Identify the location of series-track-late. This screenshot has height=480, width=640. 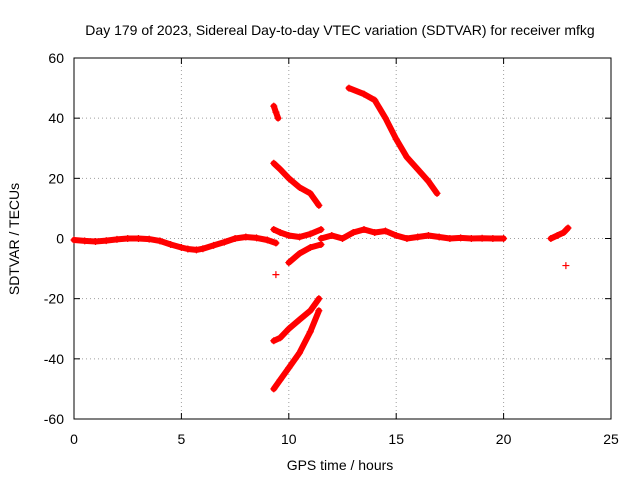
(559, 233).